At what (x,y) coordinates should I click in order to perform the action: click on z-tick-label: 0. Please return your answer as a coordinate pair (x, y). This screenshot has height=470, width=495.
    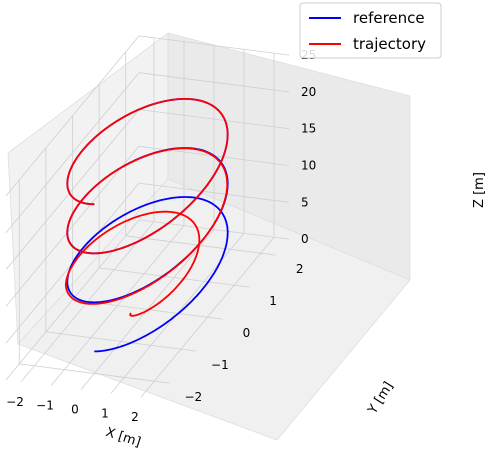
    Looking at the image, I should click on (305, 239).